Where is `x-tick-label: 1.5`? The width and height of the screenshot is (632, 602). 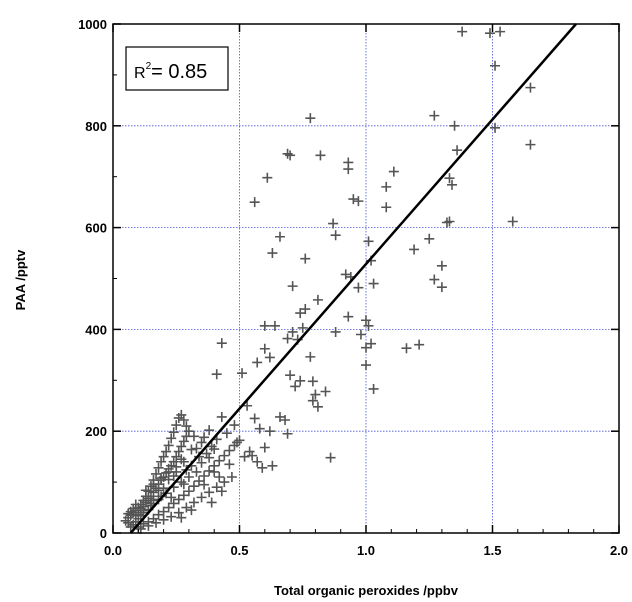 x-tick-label: 1.5 is located at coordinates (492, 550).